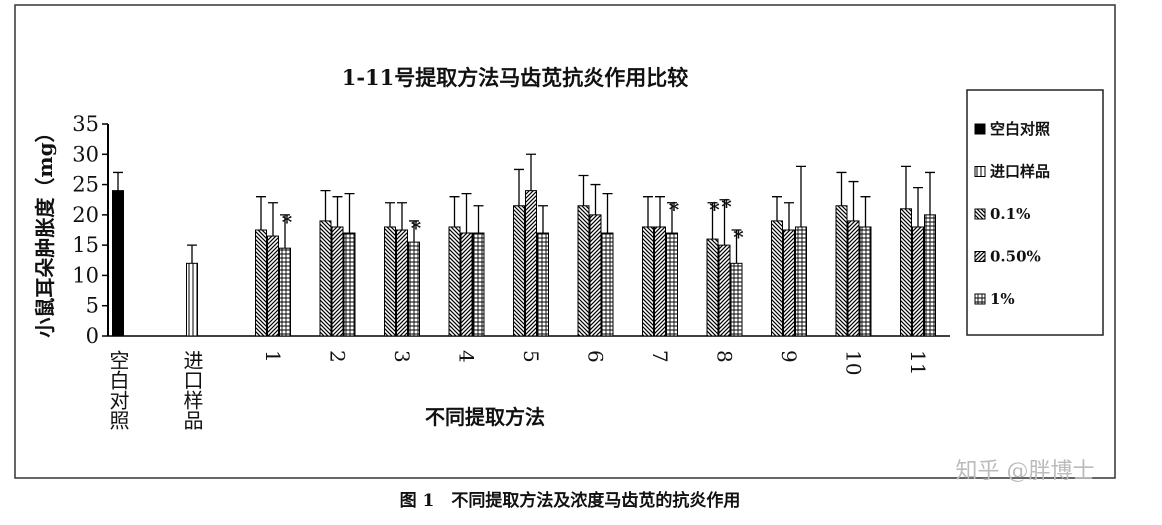 This screenshot has width=1162, height=525. I want to click on y-tick-label: 30, so click(85, 154).